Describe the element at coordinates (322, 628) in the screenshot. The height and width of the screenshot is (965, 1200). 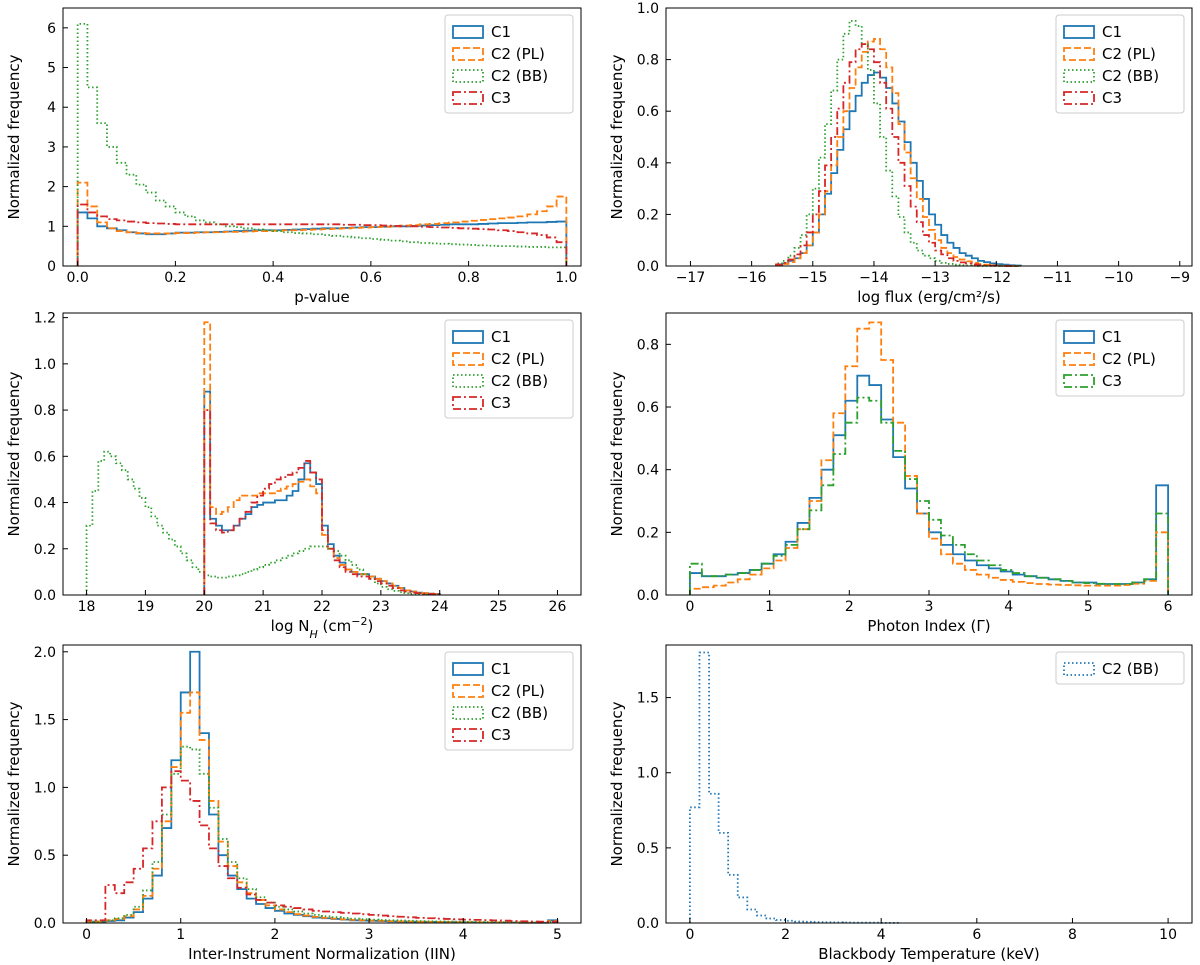
I see `x-axis-label: log NH (cm−2)` at that location.